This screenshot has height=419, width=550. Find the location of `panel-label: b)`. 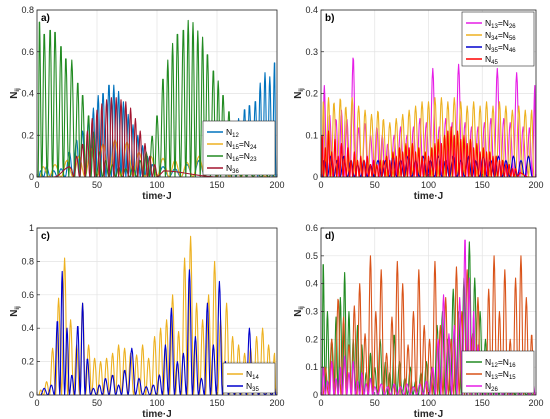

panel-label: b) is located at coordinates (329, 18).